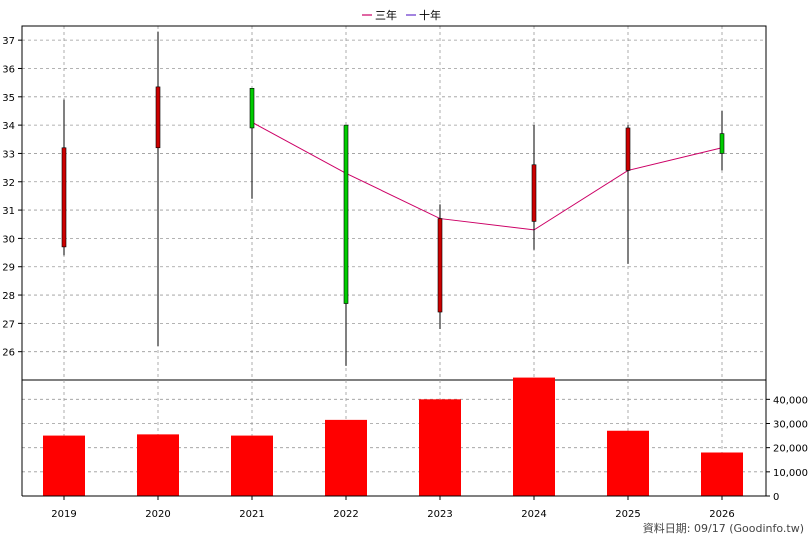  What do you see at coordinates (8, 98) in the screenshot?
I see `price-tick-label: 35` at bounding box center [8, 98].